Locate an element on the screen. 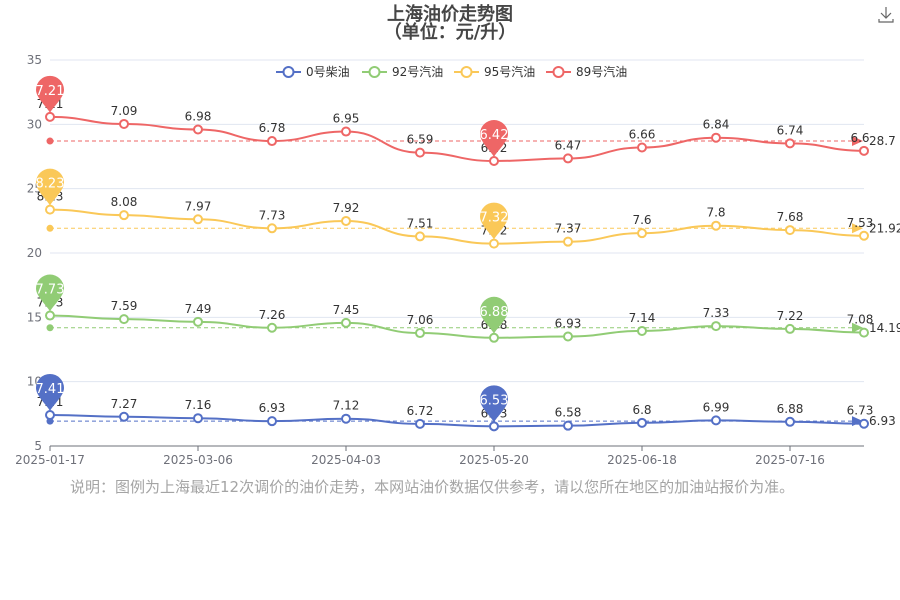 This screenshot has width=900, height=600. data-label: 6.78 is located at coordinates (272, 128).